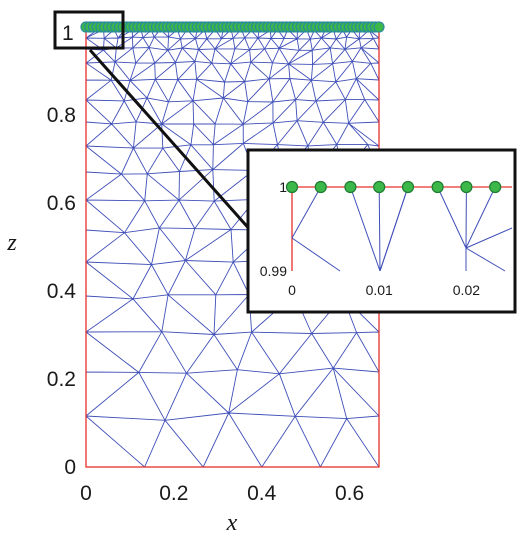  I want to click on inset-y-tick: 1, so click(283, 187).